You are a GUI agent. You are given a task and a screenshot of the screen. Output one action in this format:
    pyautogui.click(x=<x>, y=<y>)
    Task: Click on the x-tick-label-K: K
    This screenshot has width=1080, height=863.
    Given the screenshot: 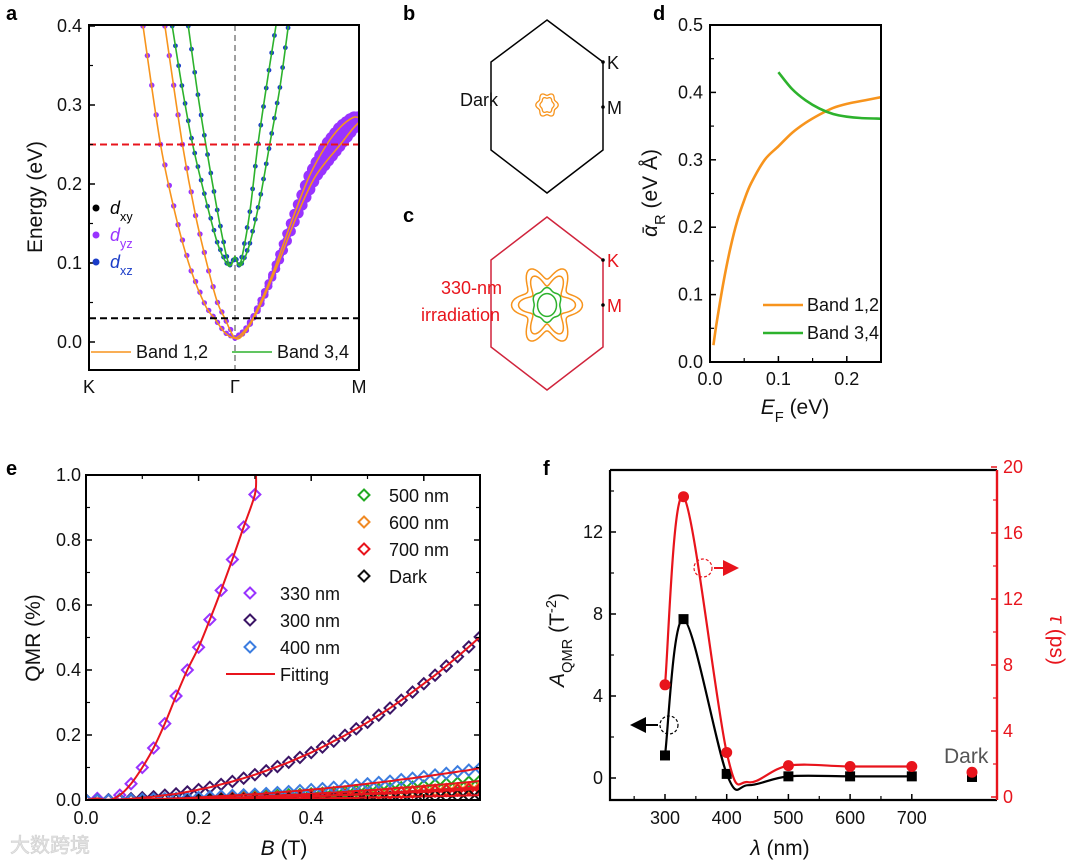 What is the action you would take?
    pyautogui.click(x=89, y=387)
    